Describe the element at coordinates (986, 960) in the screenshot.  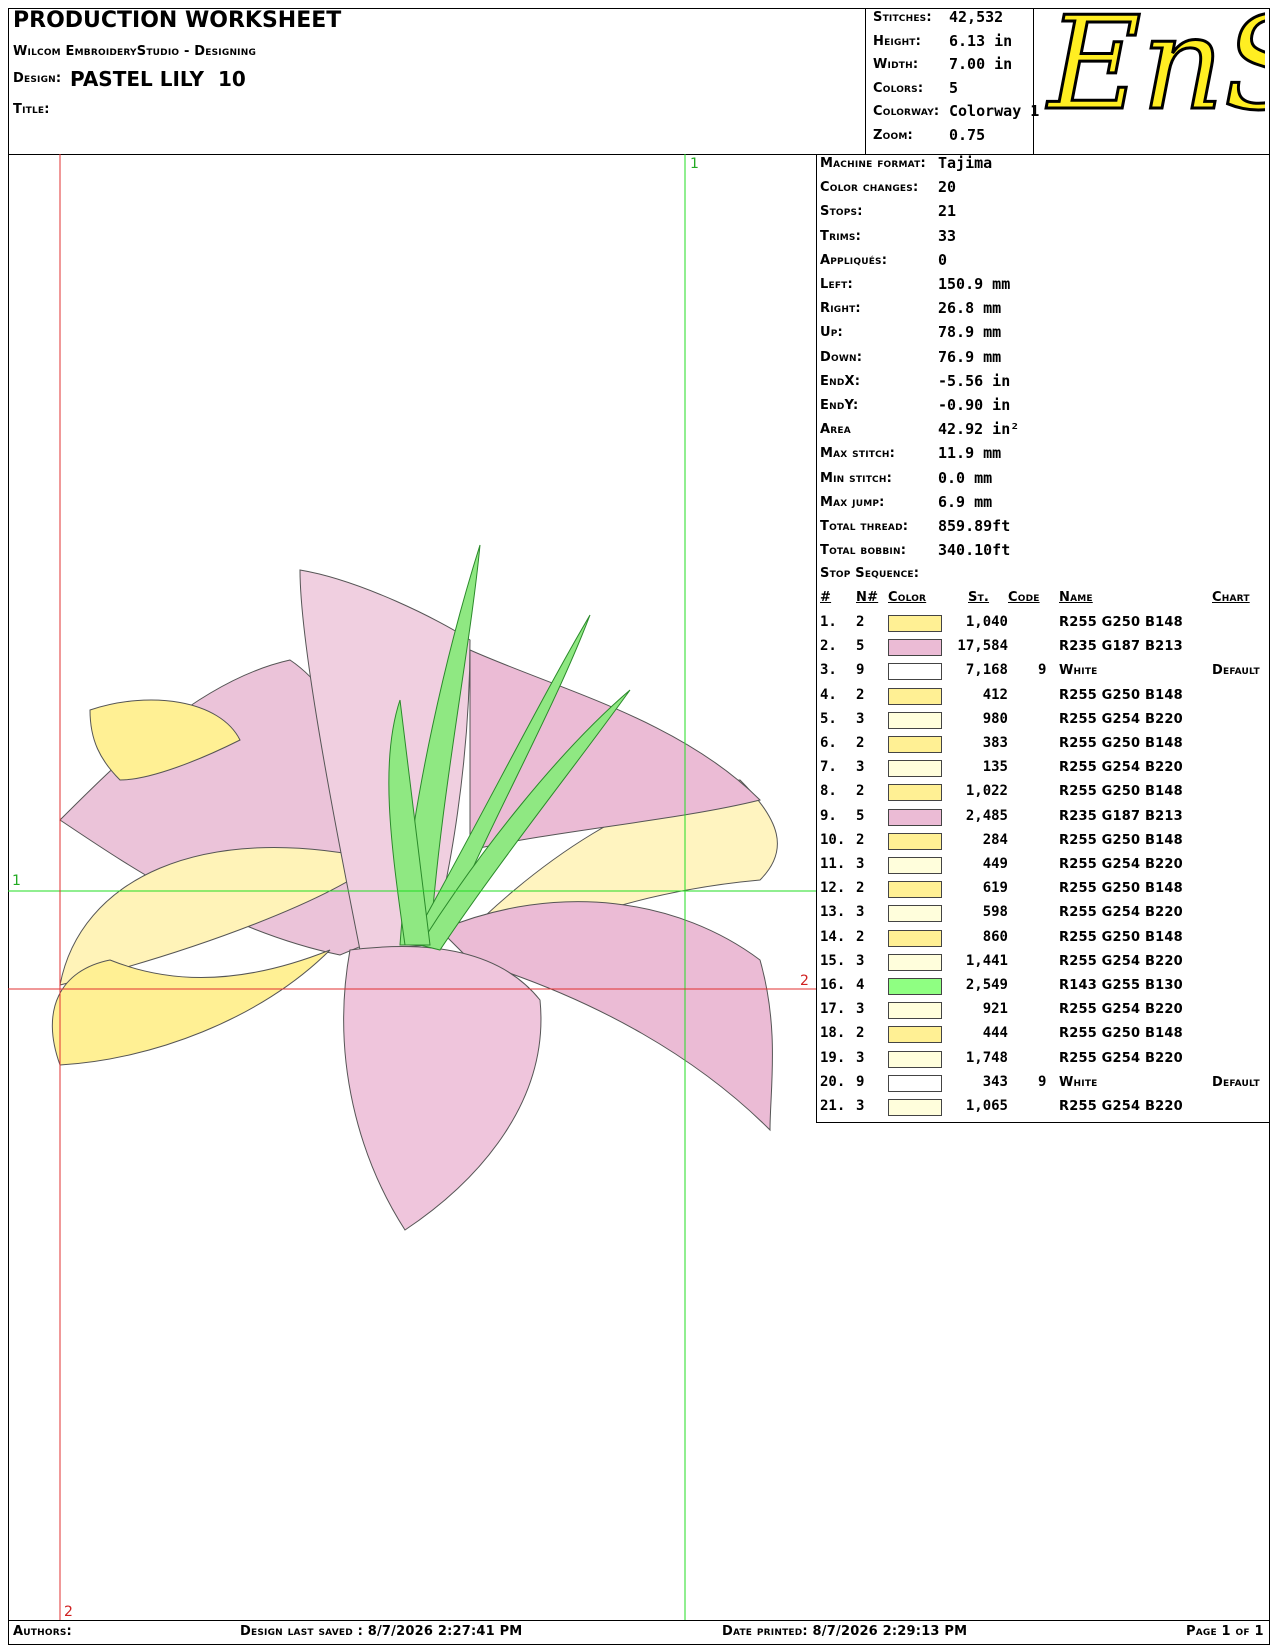
I see `stitch-count: 1,441` at that location.